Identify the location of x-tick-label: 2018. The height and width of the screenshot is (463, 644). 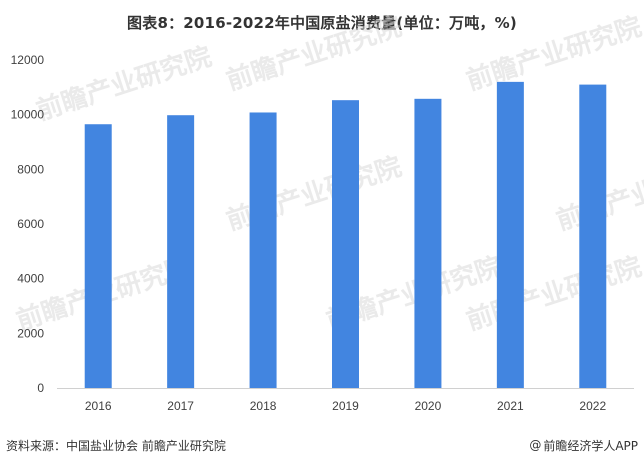
(263, 406).